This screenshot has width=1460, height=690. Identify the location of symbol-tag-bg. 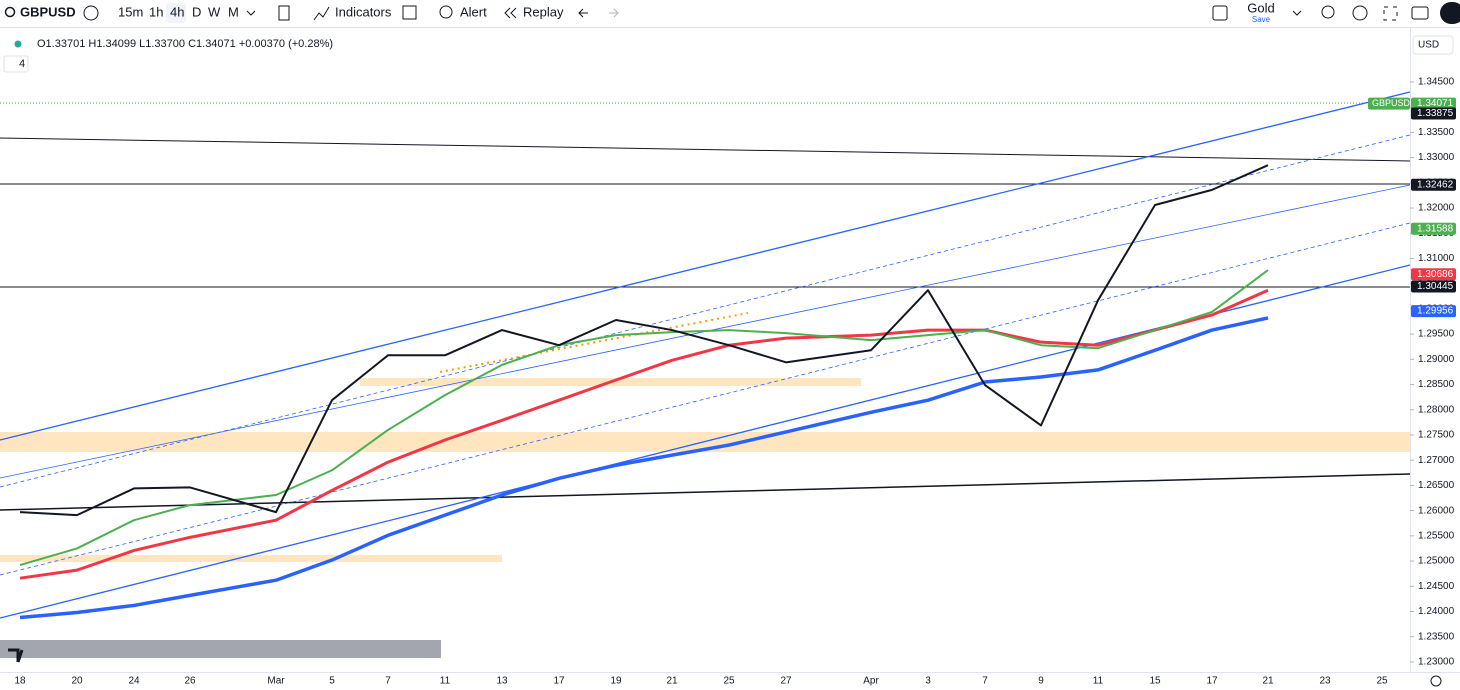
(1389, 103).